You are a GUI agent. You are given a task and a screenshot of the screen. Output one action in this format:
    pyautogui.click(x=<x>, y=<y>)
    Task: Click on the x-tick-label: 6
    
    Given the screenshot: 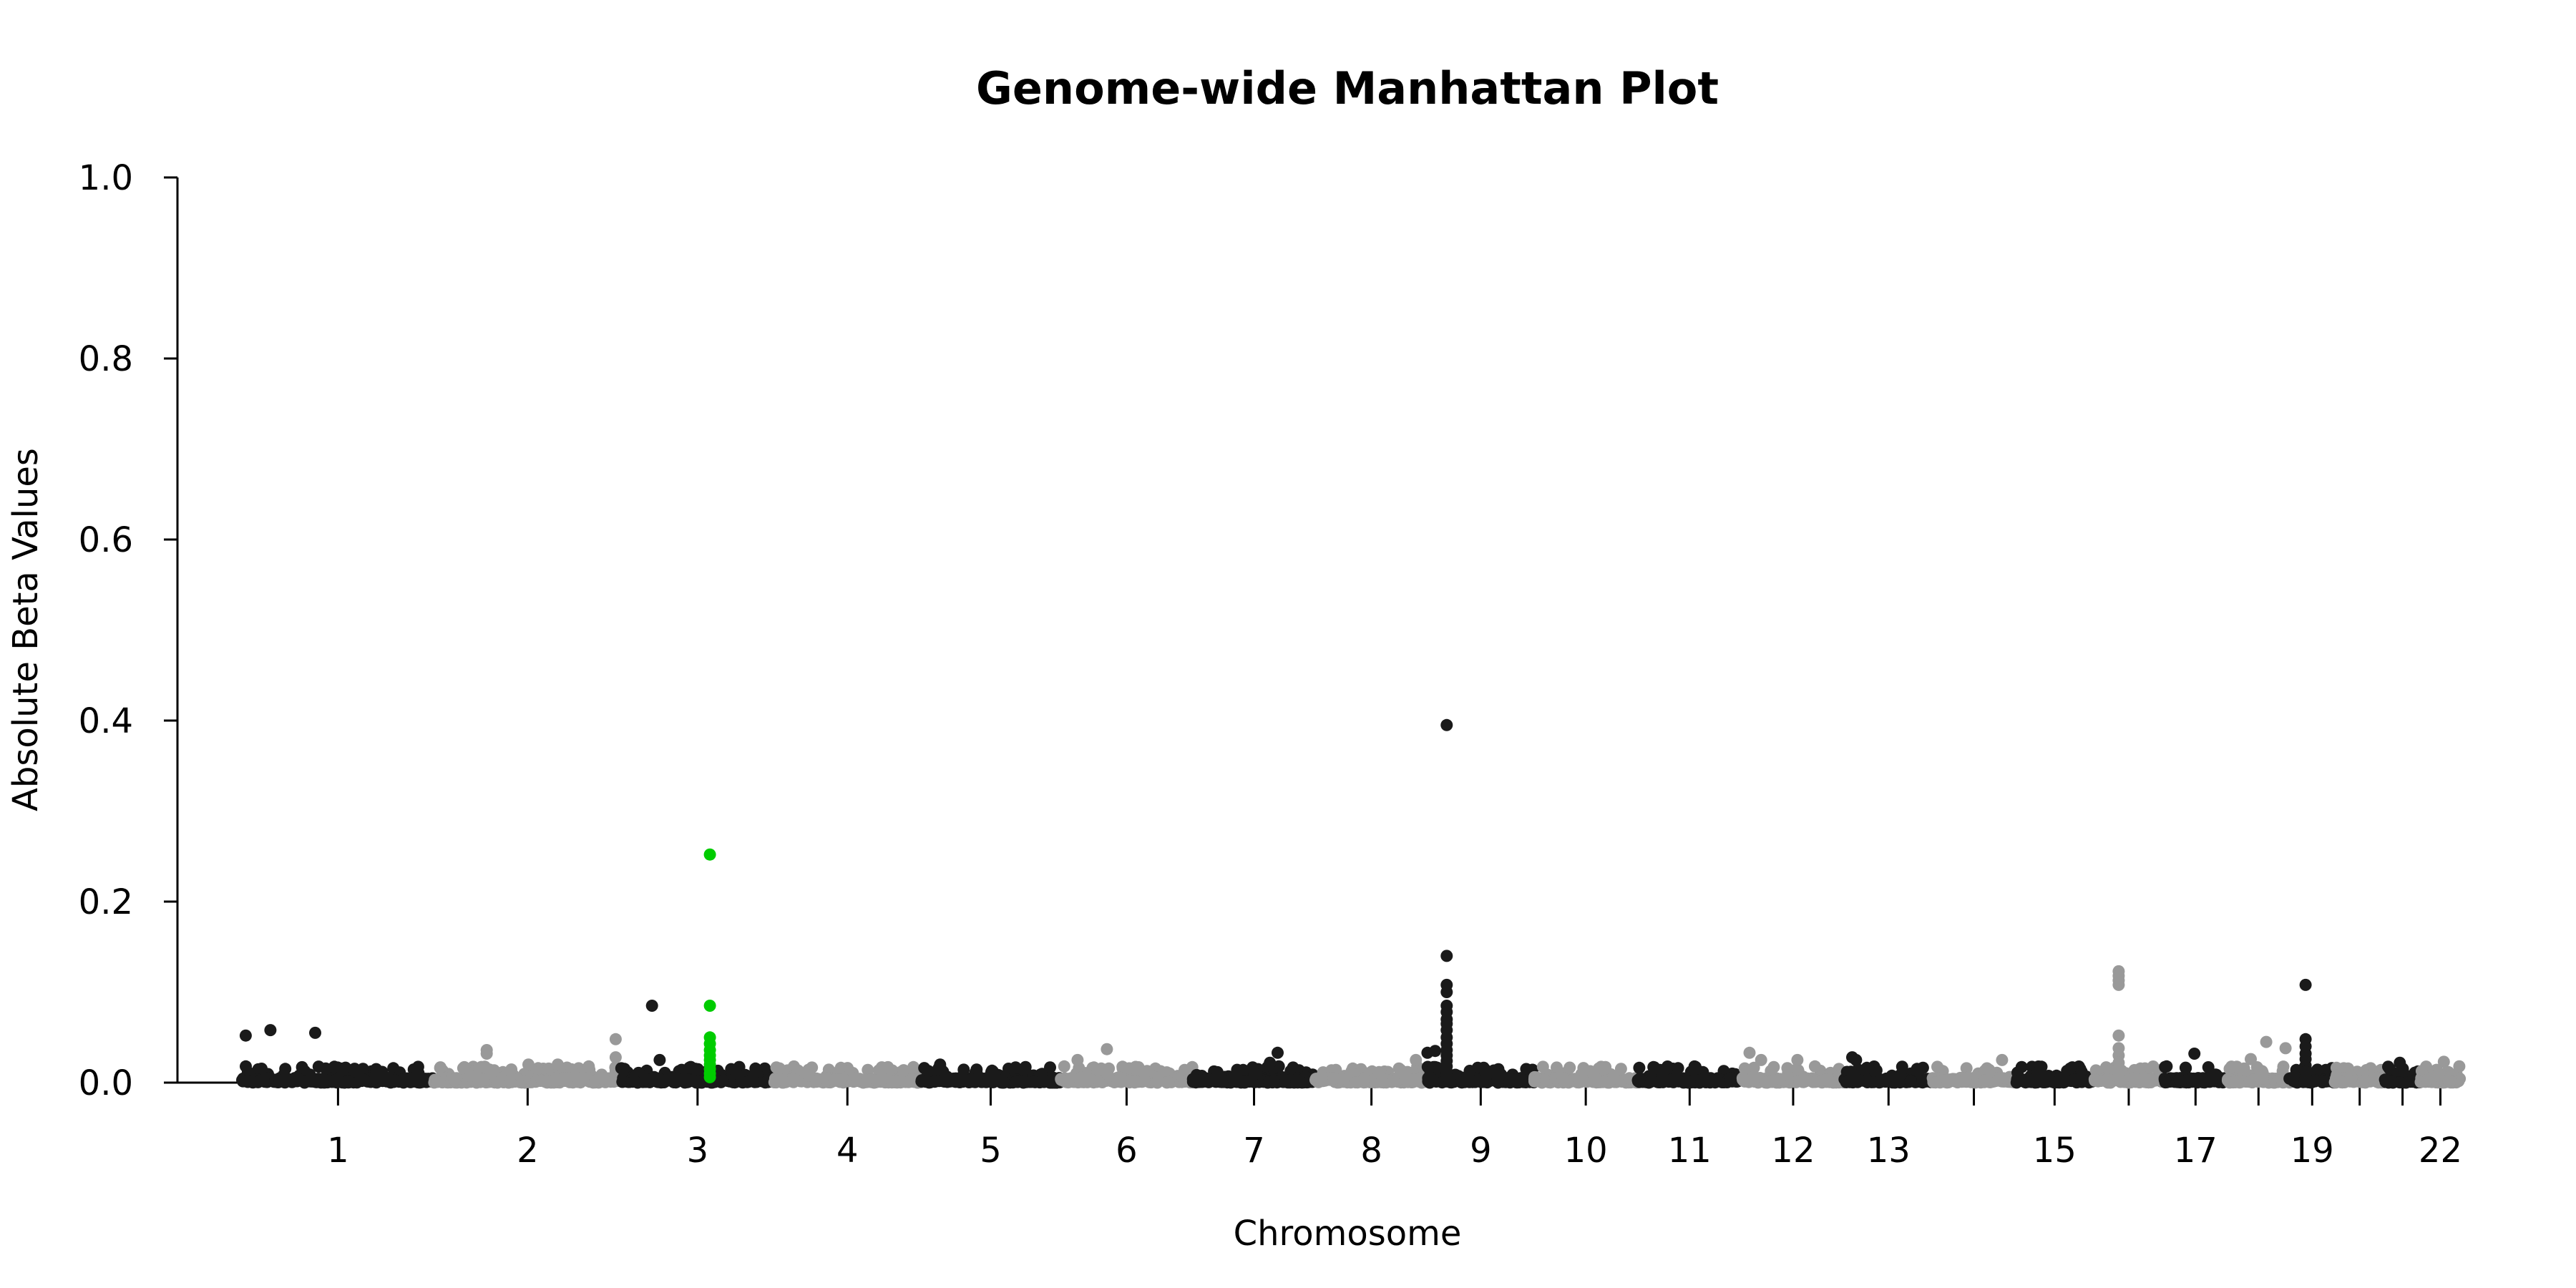 What is the action you would take?
    pyautogui.click(x=1127, y=1151)
    